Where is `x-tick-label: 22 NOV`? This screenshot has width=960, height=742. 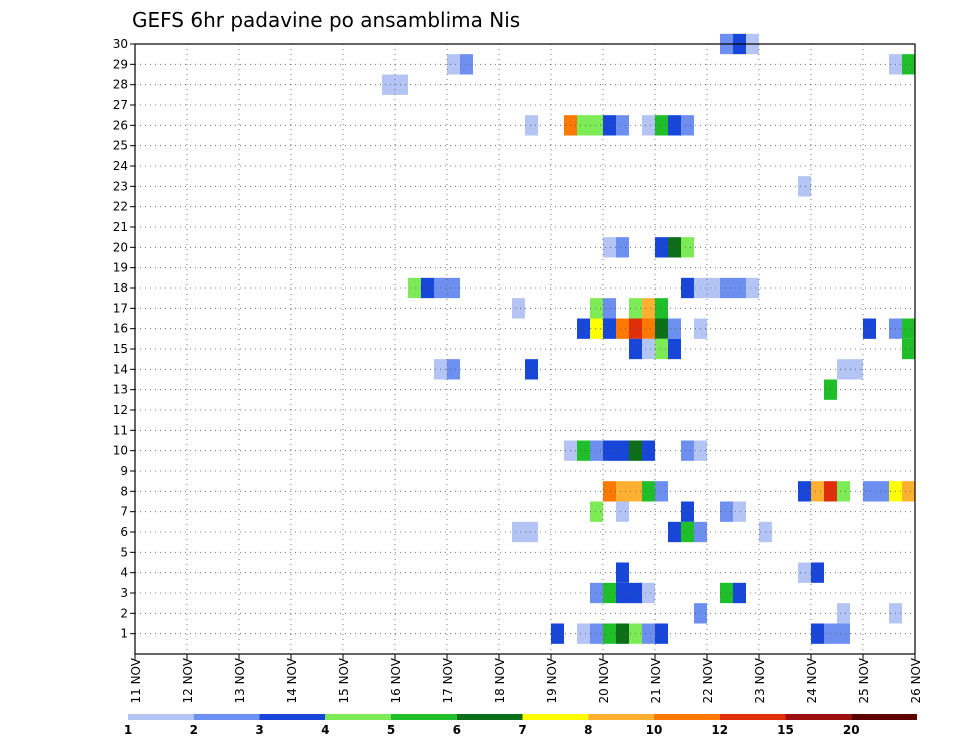 x-tick-label: 22 NOV is located at coordinates (708, 680).